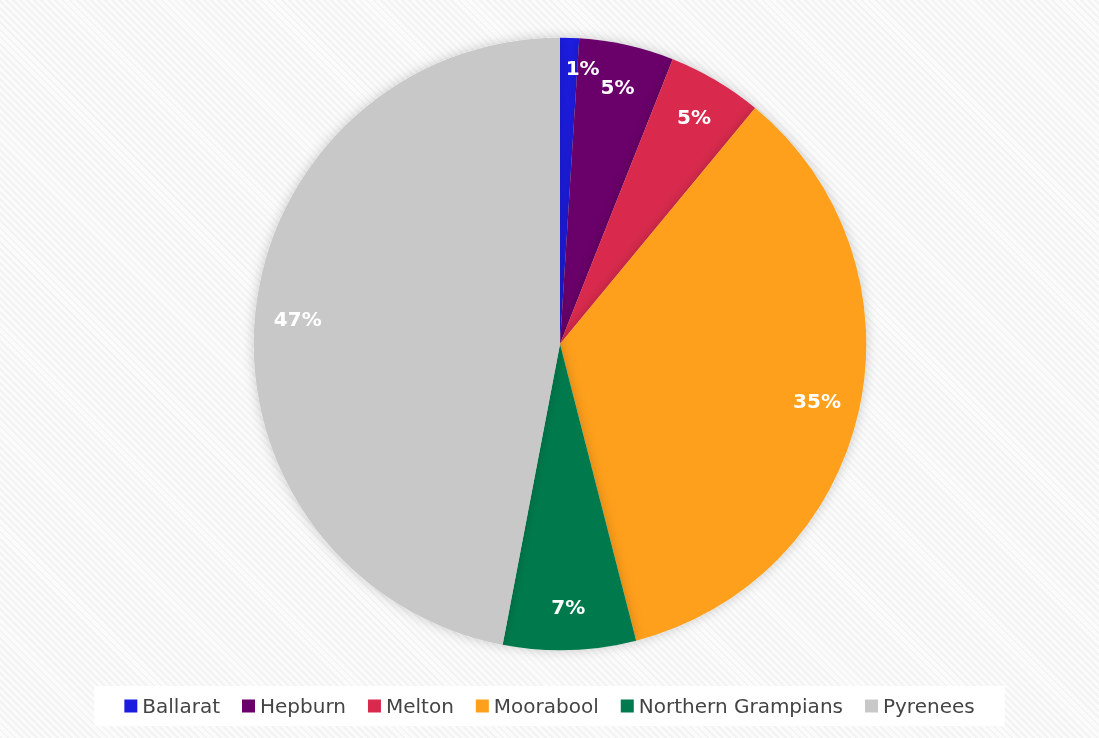 The image size is (1099, 738). What do you see at coordinates (817, 401) in the screenshot?
I see `data-label: 35%` at bounding box center [817, 401].